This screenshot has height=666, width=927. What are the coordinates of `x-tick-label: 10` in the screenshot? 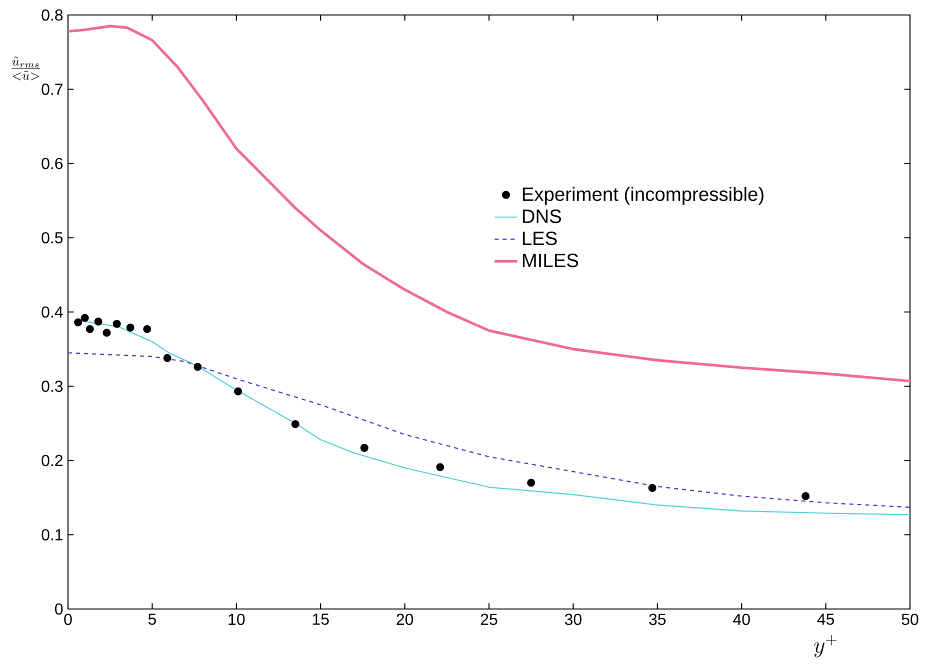 It's located at (236, 620).